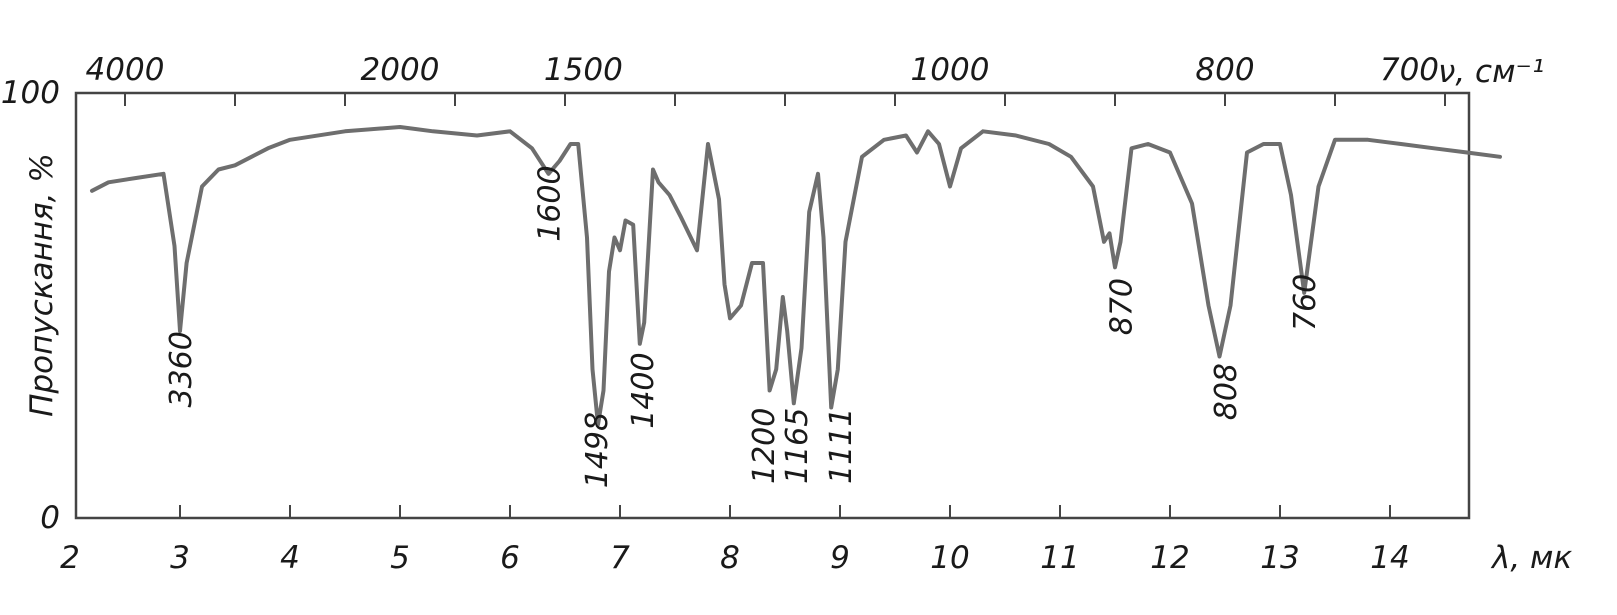 The width and height of the screenshot is (1617, 615). Describe the element at coordinates (1224, 70) in the screenshot. I see `top-tick-label: 800` at that location.